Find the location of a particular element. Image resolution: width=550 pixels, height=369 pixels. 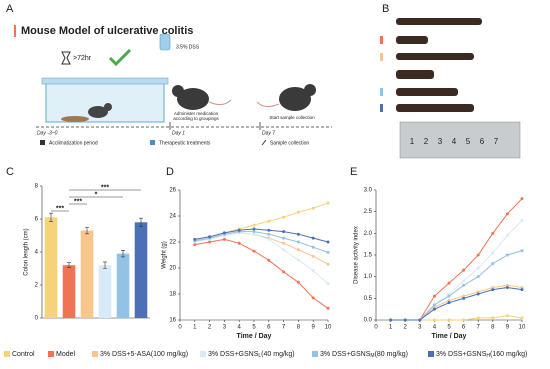

y-tick-label: 2 is located at coordinates (37, 286).